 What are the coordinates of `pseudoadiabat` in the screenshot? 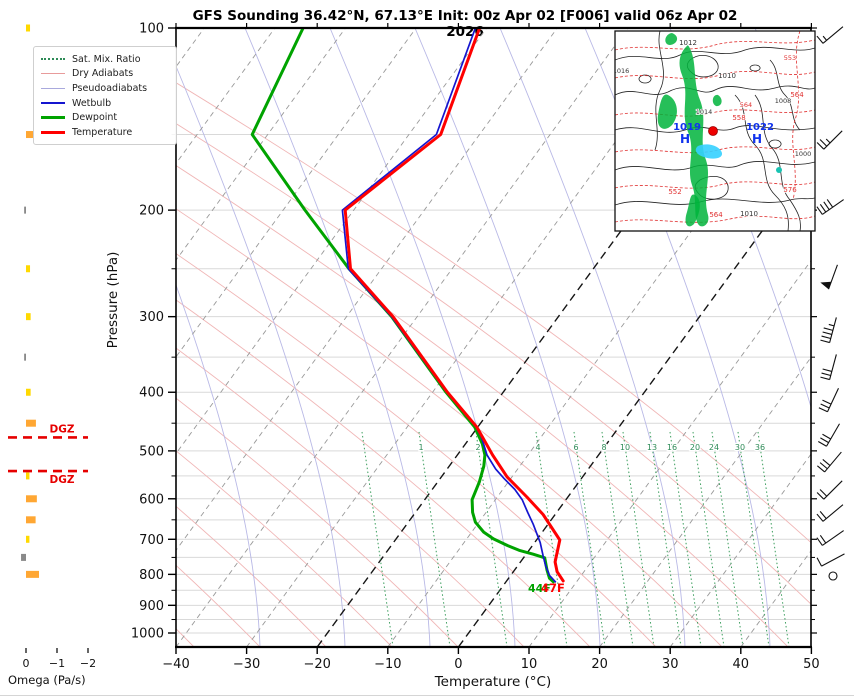 It's located at (847, 337).